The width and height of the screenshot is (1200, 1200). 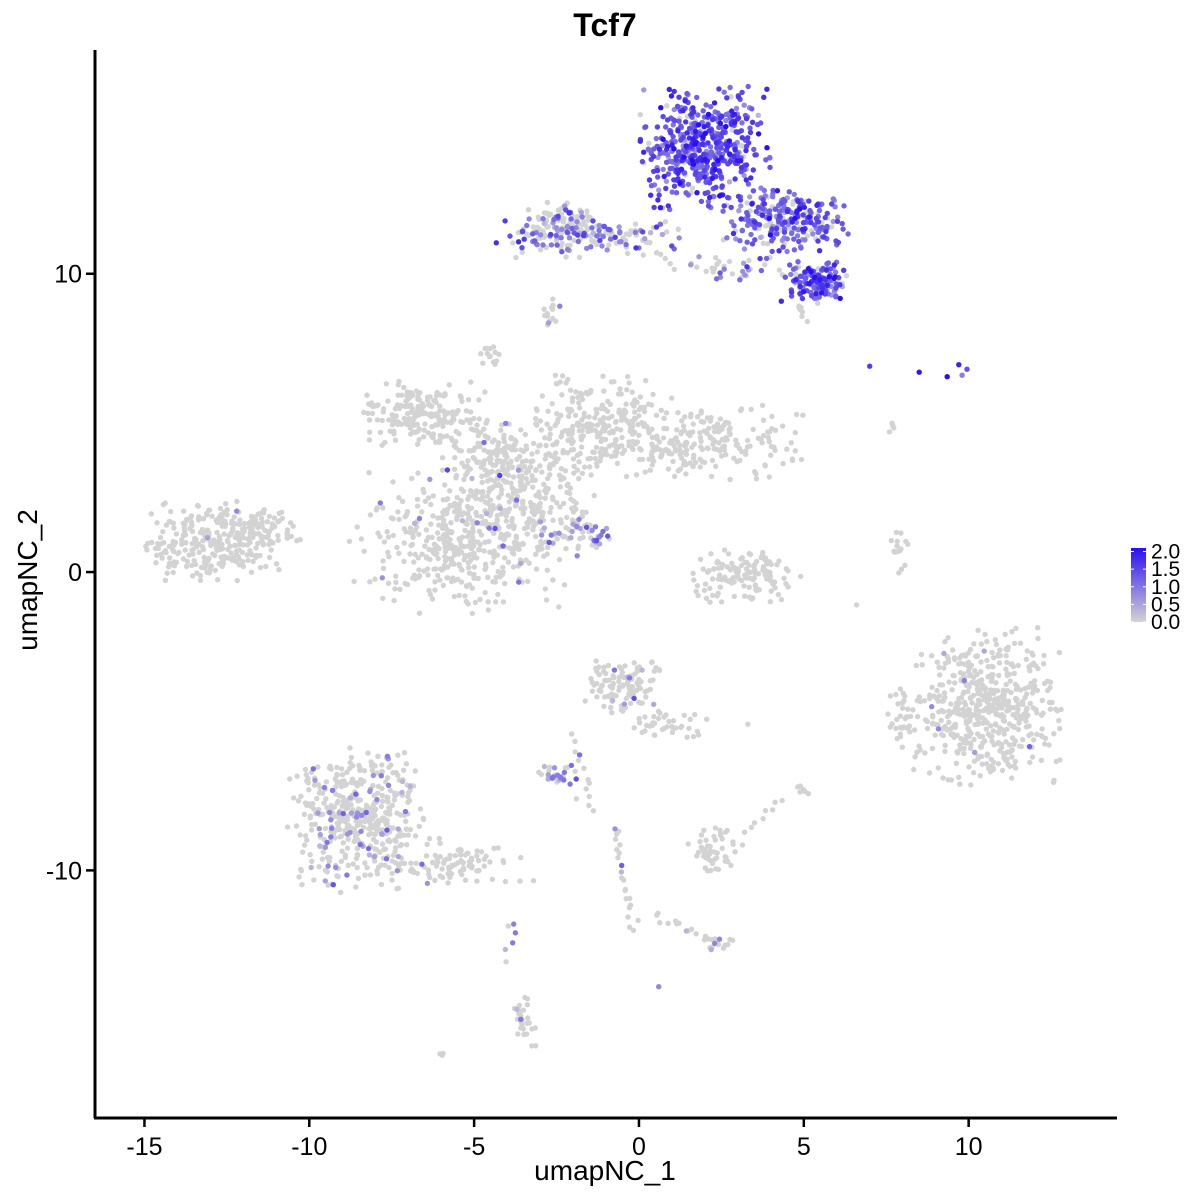 I want to click on y-tick-label: 0, so click(x=75, y=573).